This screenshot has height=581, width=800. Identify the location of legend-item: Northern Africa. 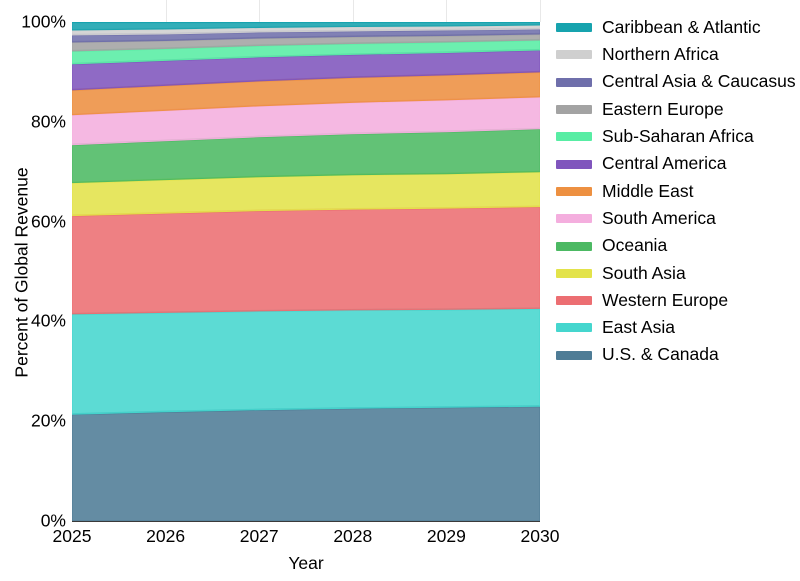
(678, 54).